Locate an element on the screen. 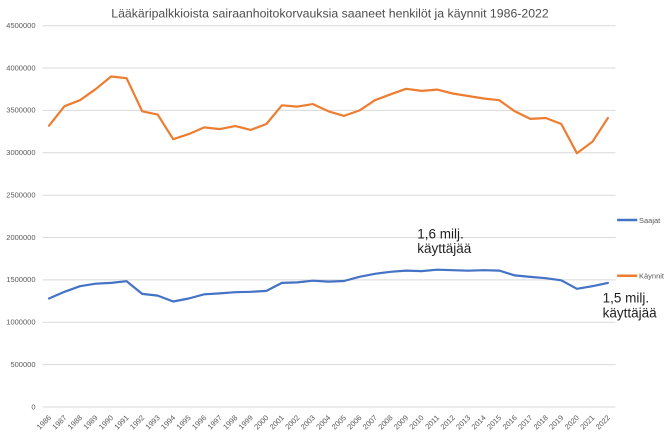  svg-text: Käynnit is located at coordinates (652, 275).